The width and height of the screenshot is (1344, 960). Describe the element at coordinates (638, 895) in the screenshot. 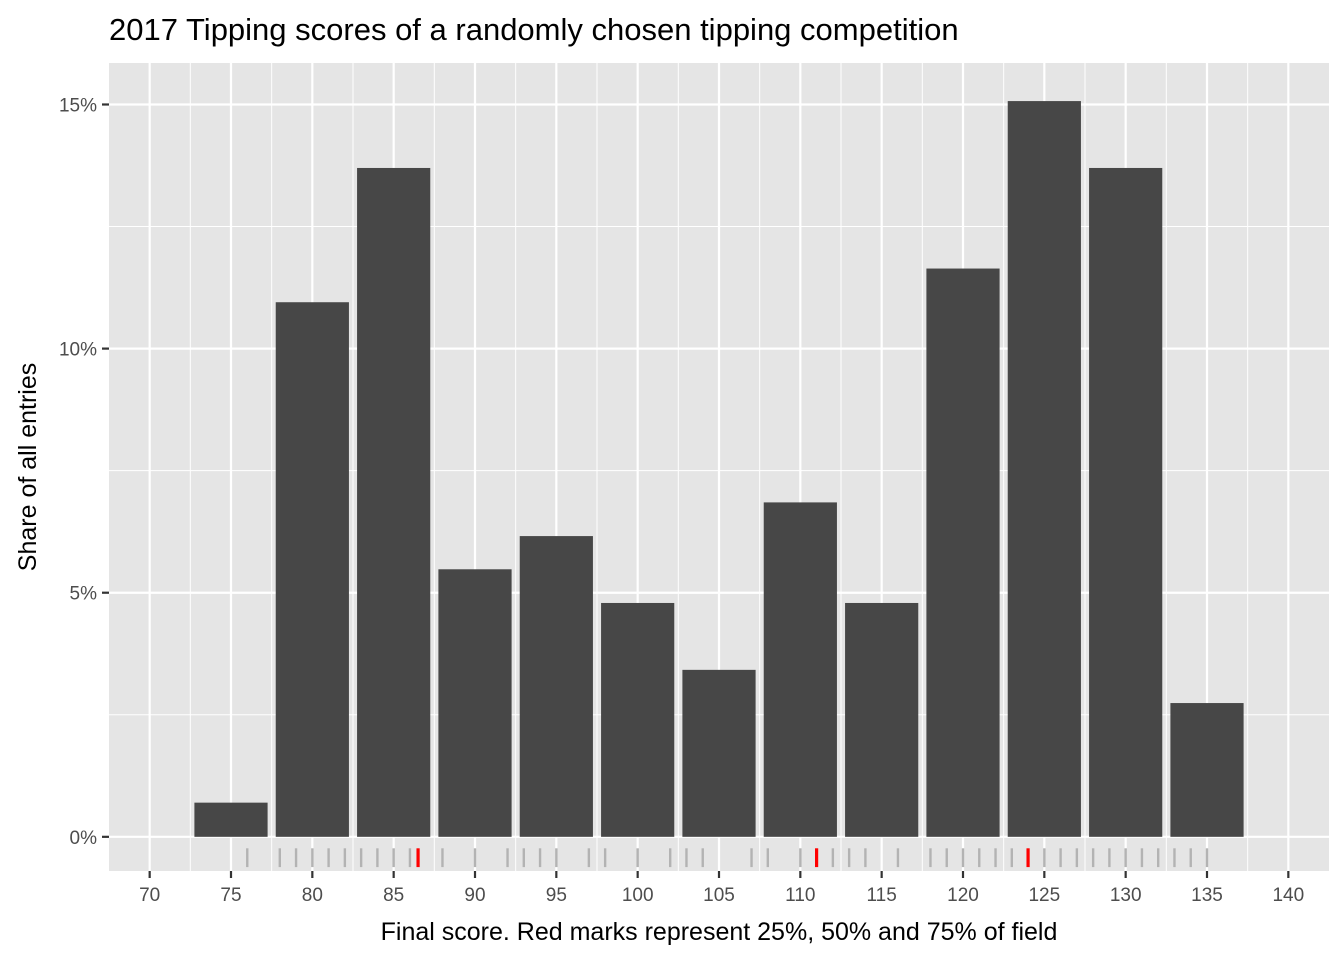

I see `x-tick-label: 100` at that location.